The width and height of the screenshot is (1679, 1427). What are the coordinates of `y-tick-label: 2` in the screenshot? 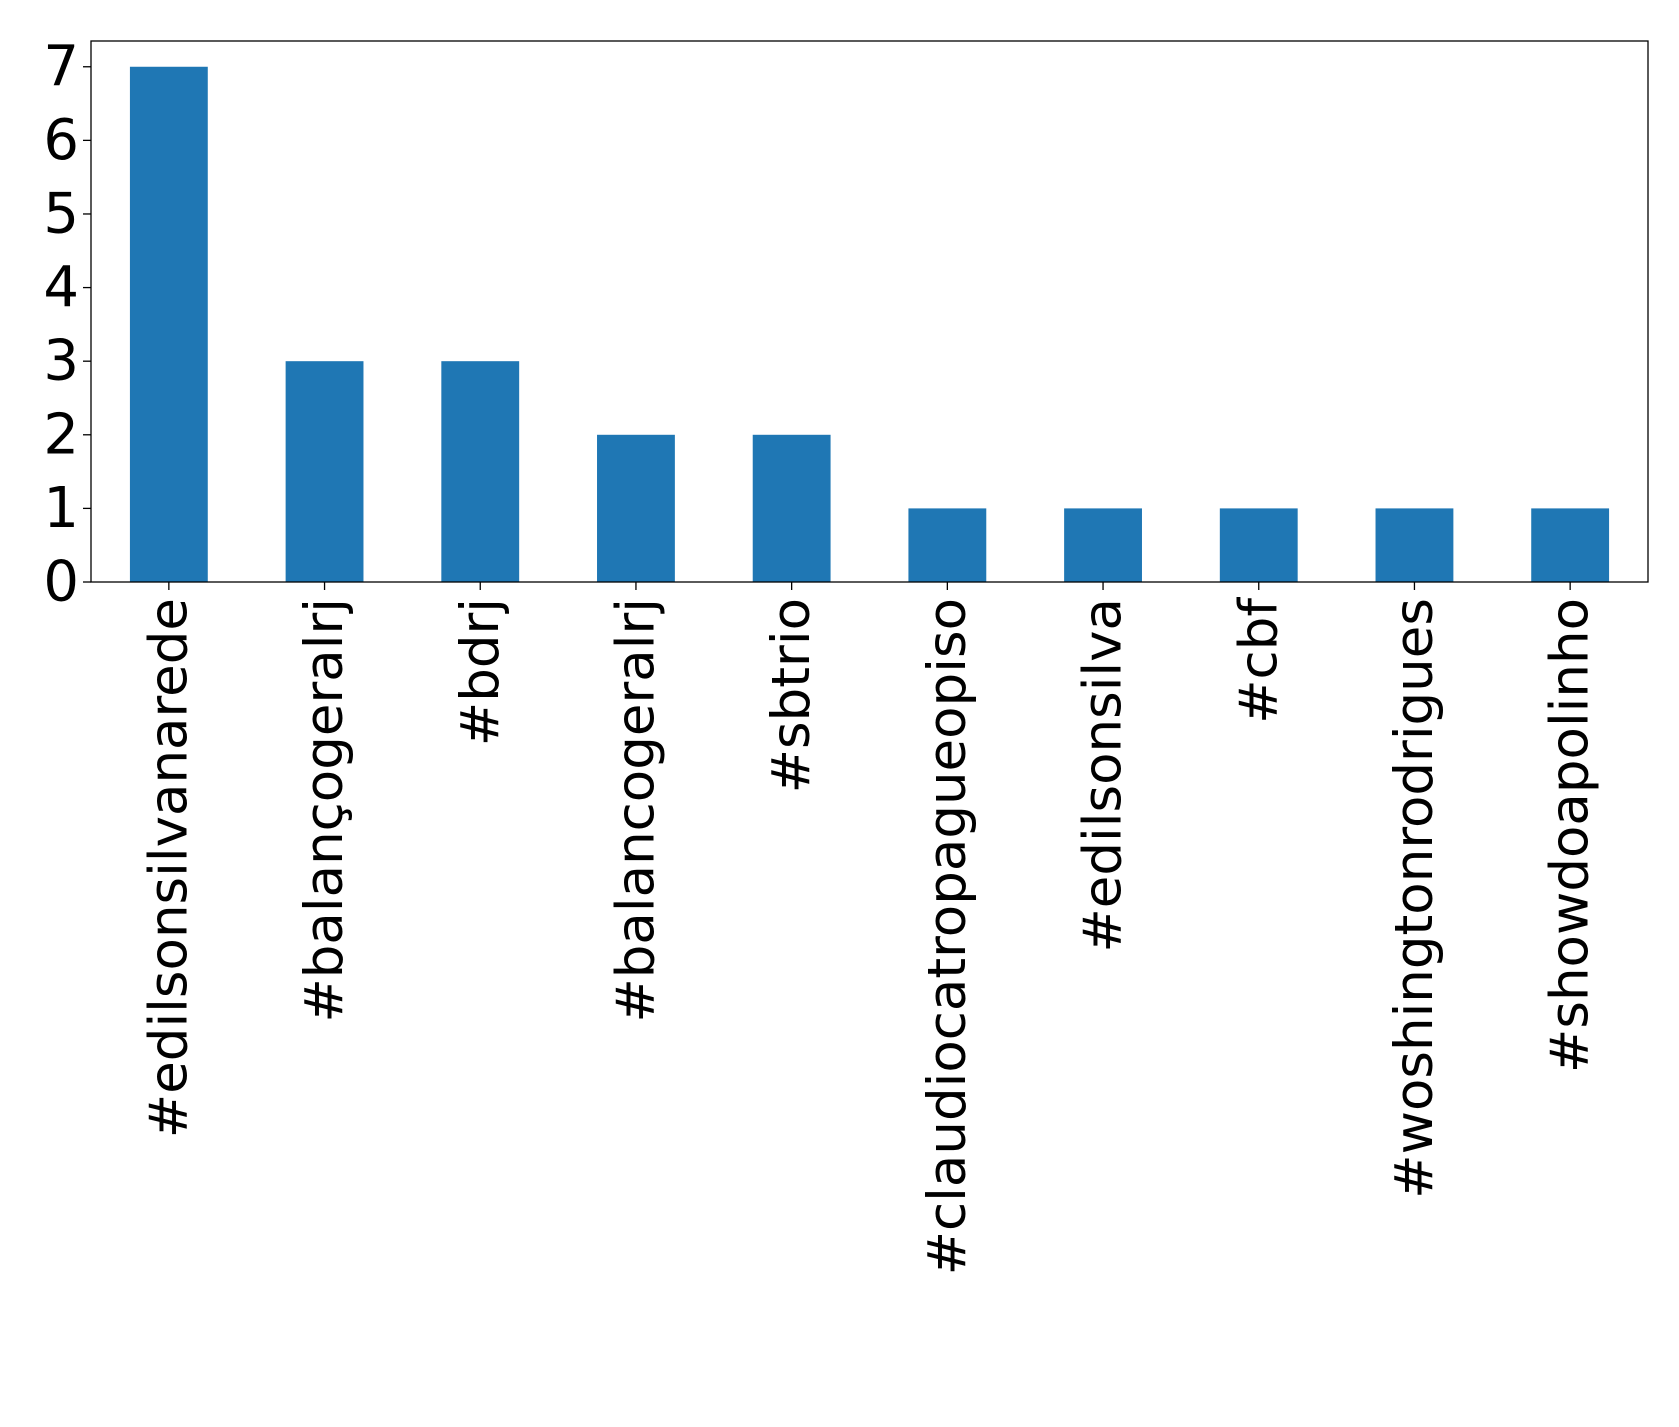 It's located at (61, 434).